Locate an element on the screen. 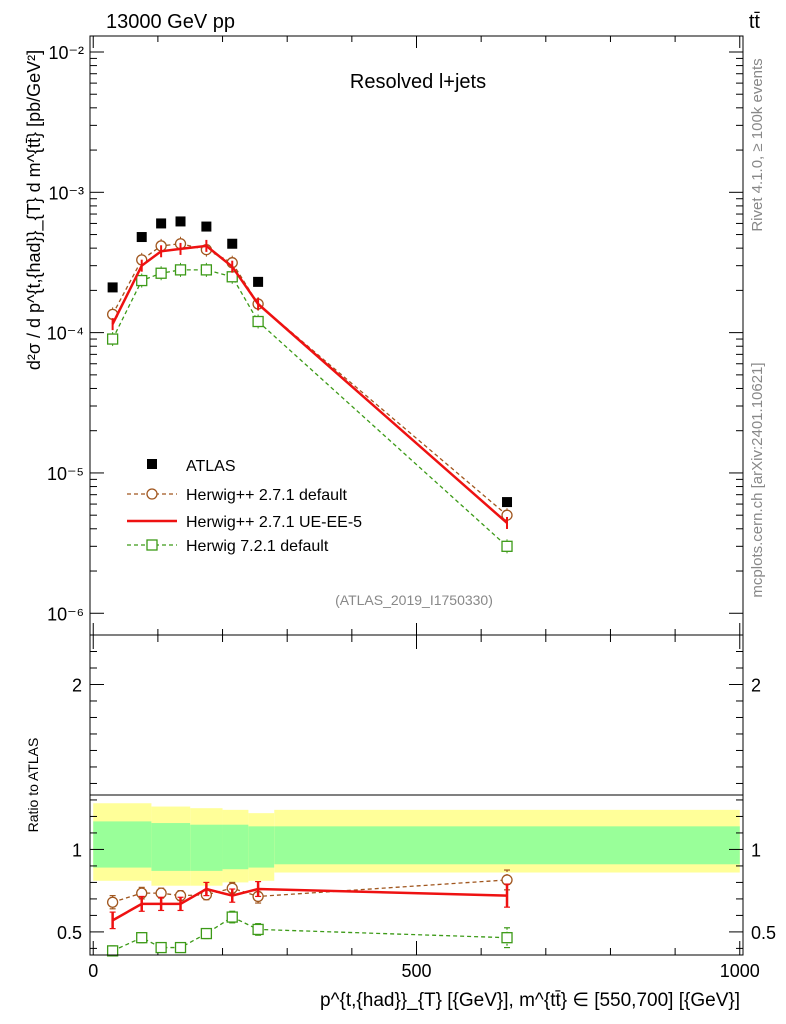  legend-label-herwig7: Herwig 7.2.1 default is located at coordinates (257, 546).